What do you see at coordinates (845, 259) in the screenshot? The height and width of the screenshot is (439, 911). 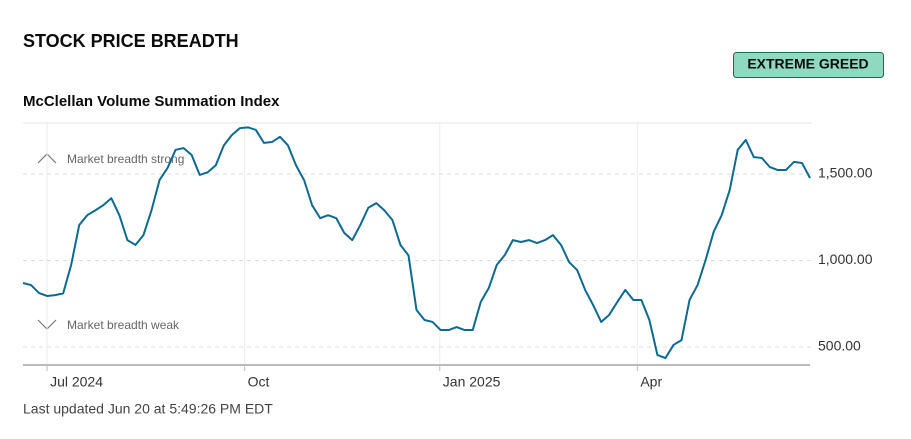 I see `y-tick-label: 1,000.00` at bounding box center [845, 259].